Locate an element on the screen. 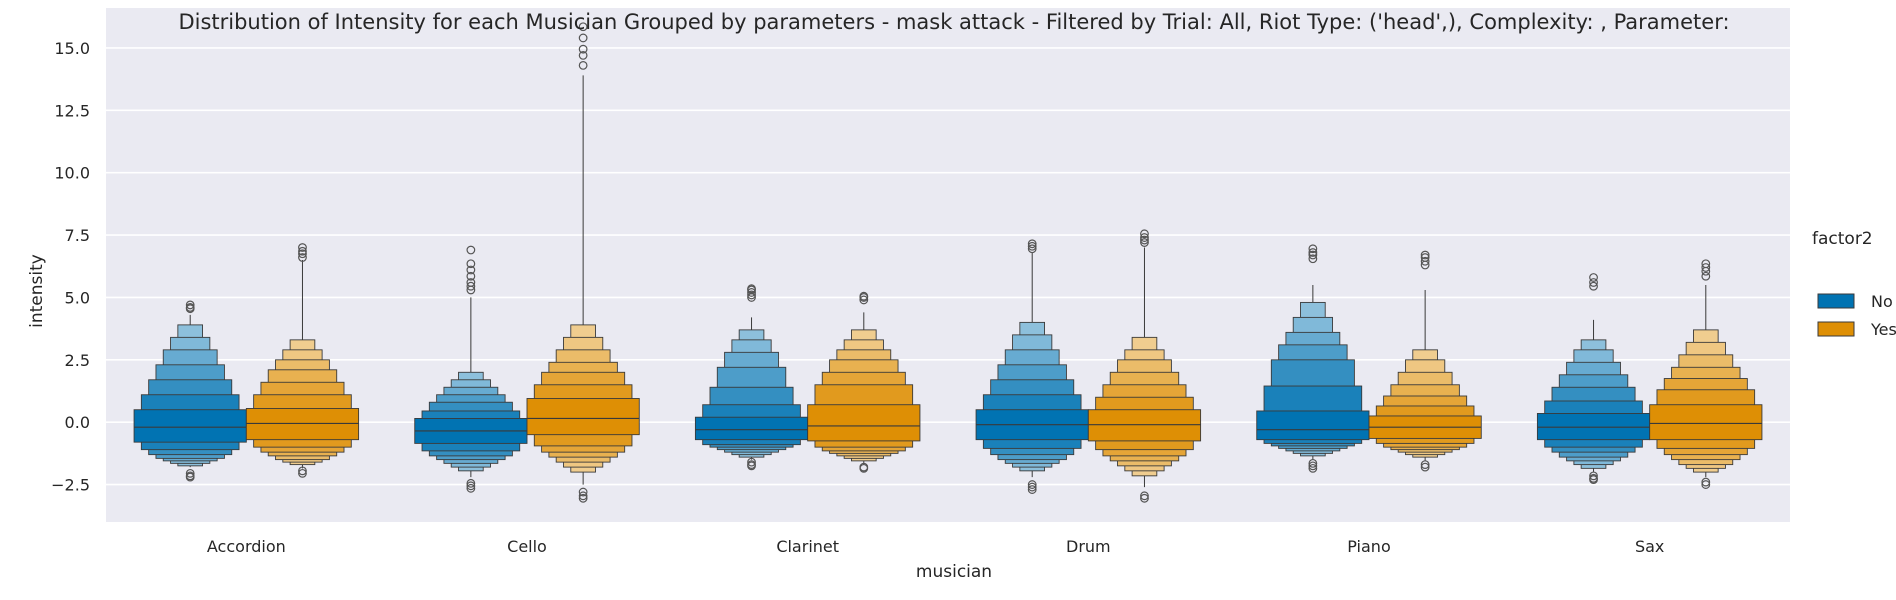 Image resolution: width=1896 pixels, height=600 pixels. boxen-cello-no is located at coordinates (471, 369).